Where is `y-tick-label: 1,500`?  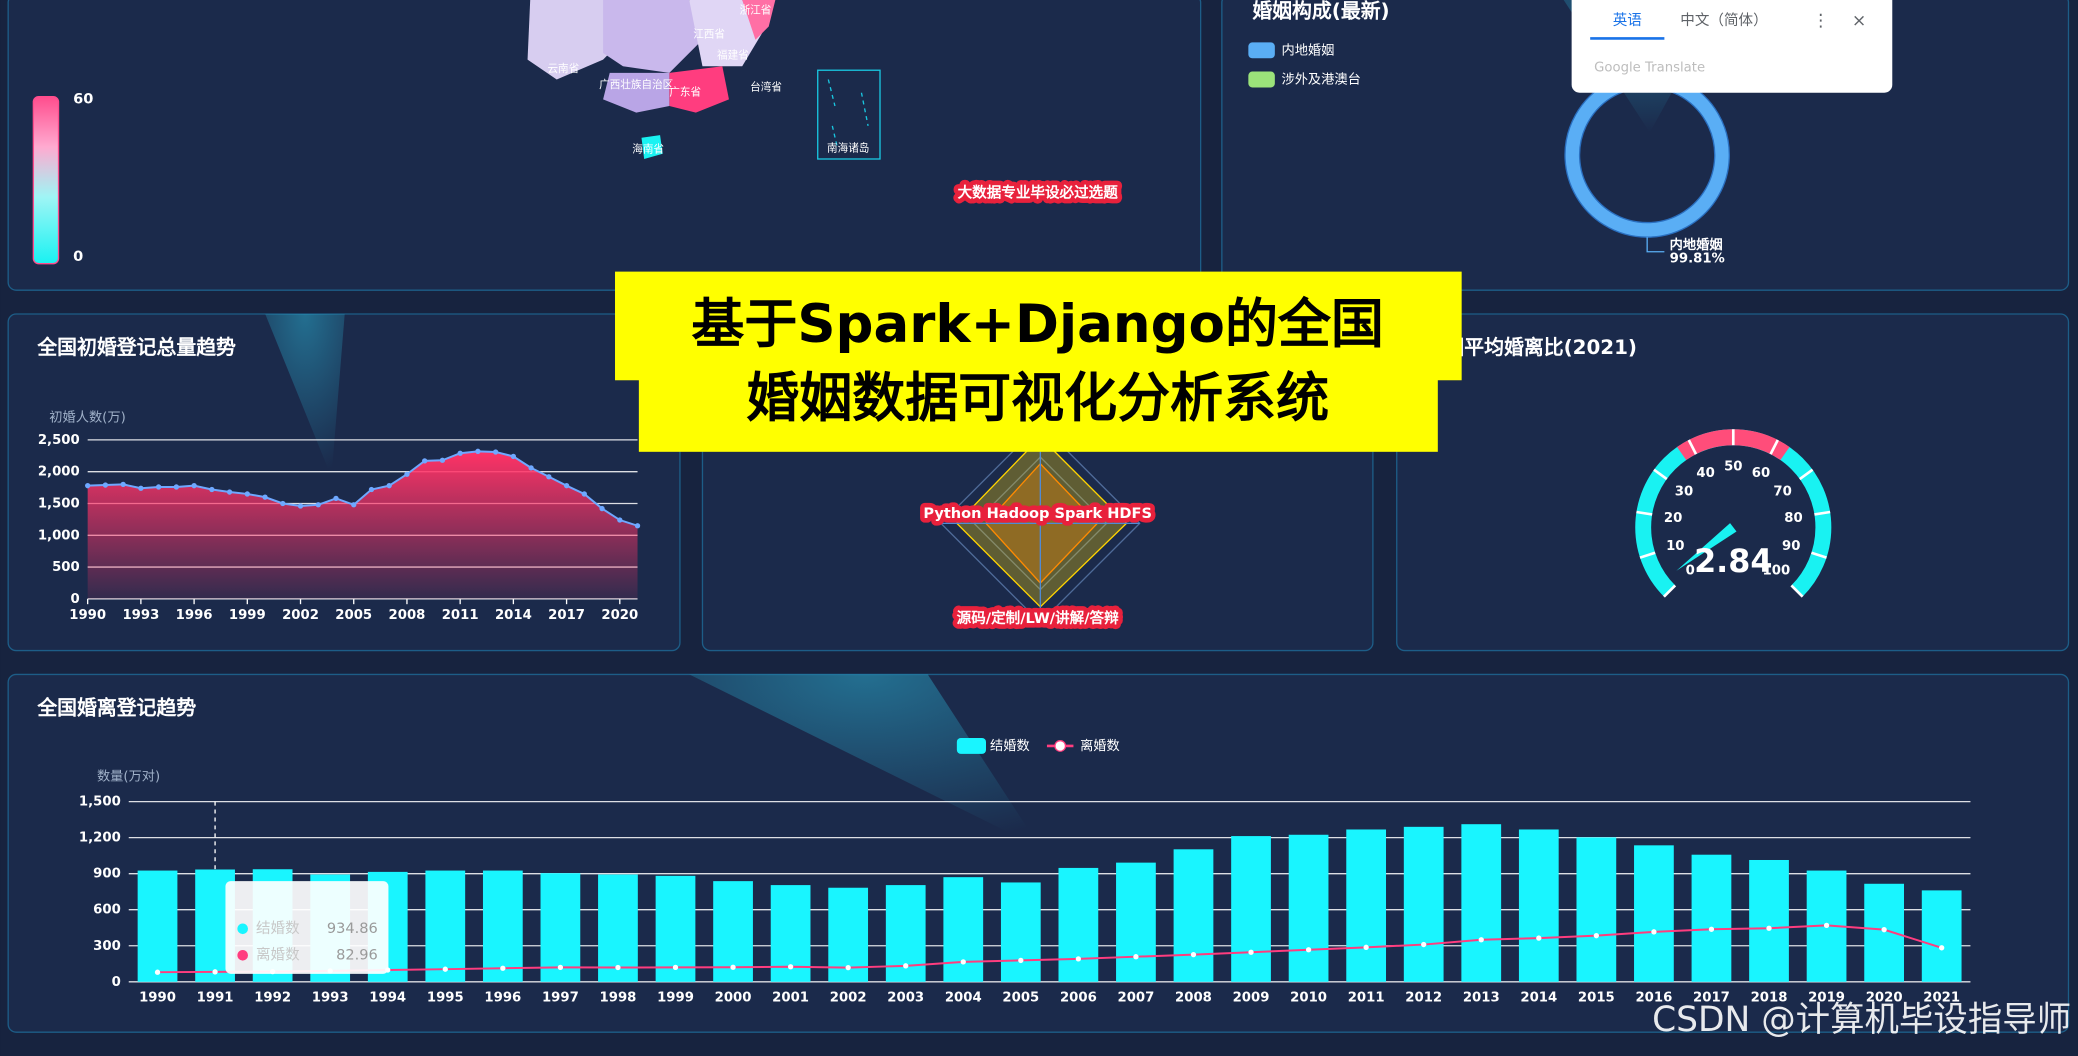 y-tick-label: 1,500 is located at coordinates (59, 503).